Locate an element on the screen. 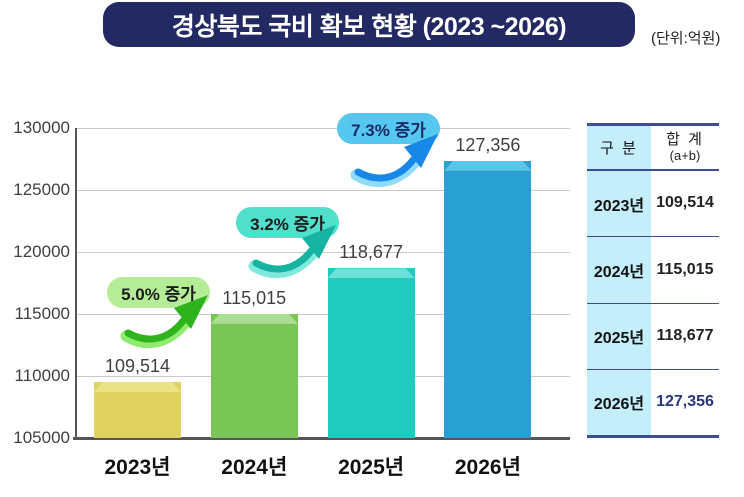  table-row-label: 2023년 is located at coordinates (619, 204).